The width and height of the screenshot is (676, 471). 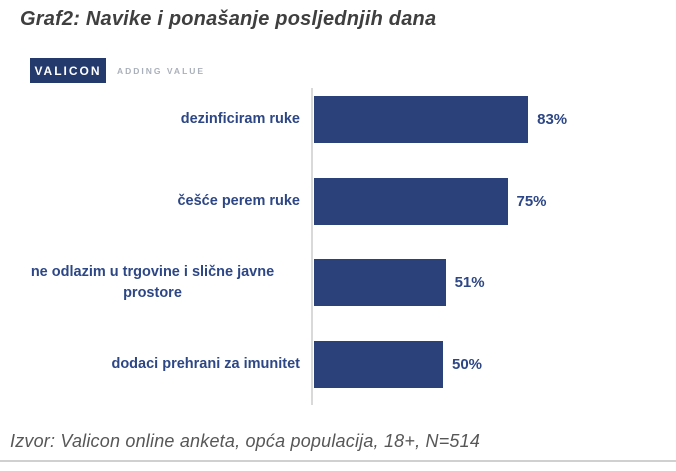 What do you see at coordinates (552, 120) in the screenshot?
I see `value-label: 83%` at bounding box center [552, 120].